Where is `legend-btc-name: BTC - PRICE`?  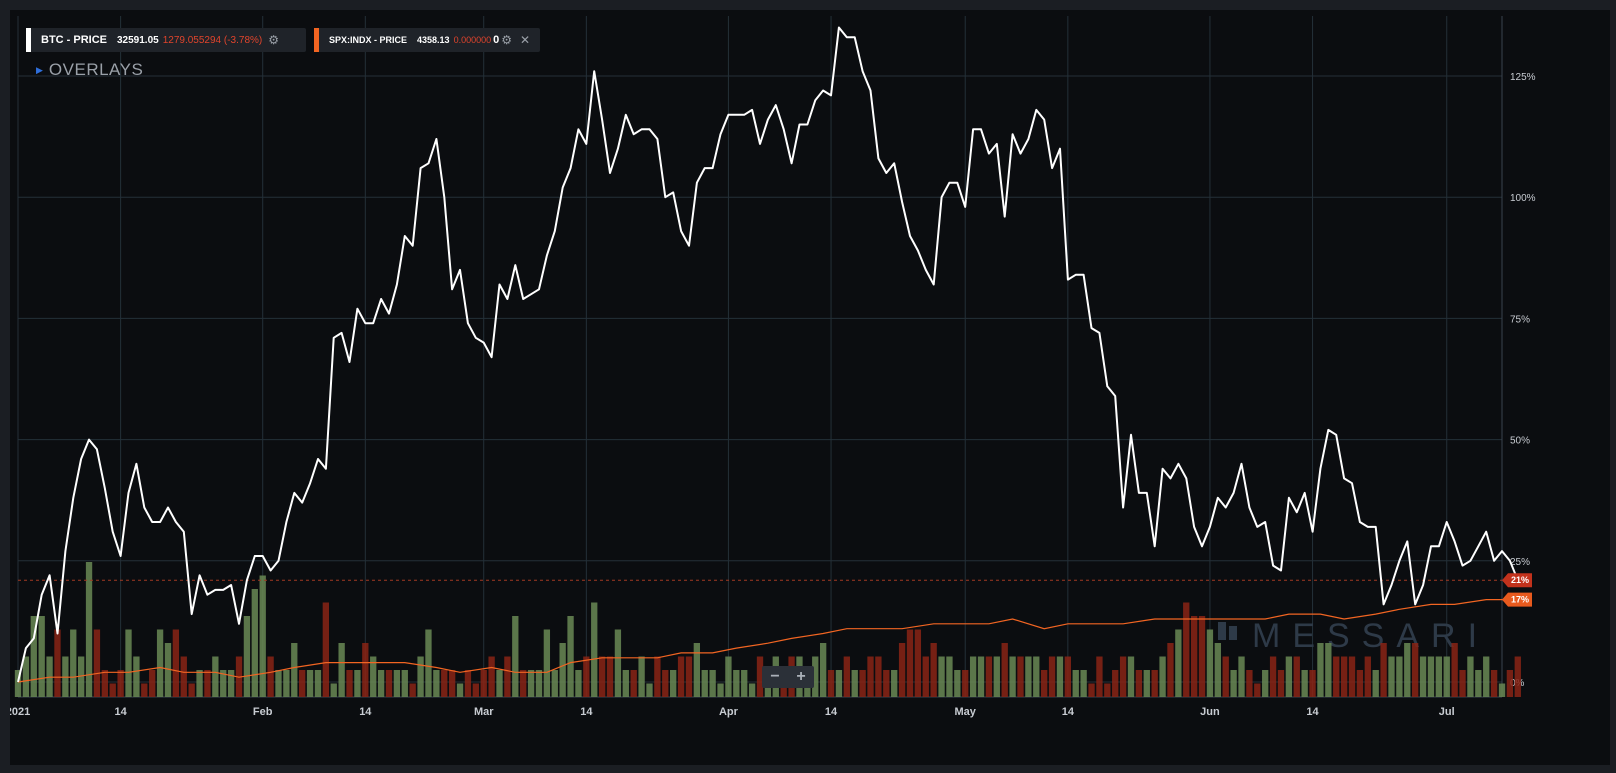
legend-btc-name: BTC - PRICE is located at coordinates (74, 40).